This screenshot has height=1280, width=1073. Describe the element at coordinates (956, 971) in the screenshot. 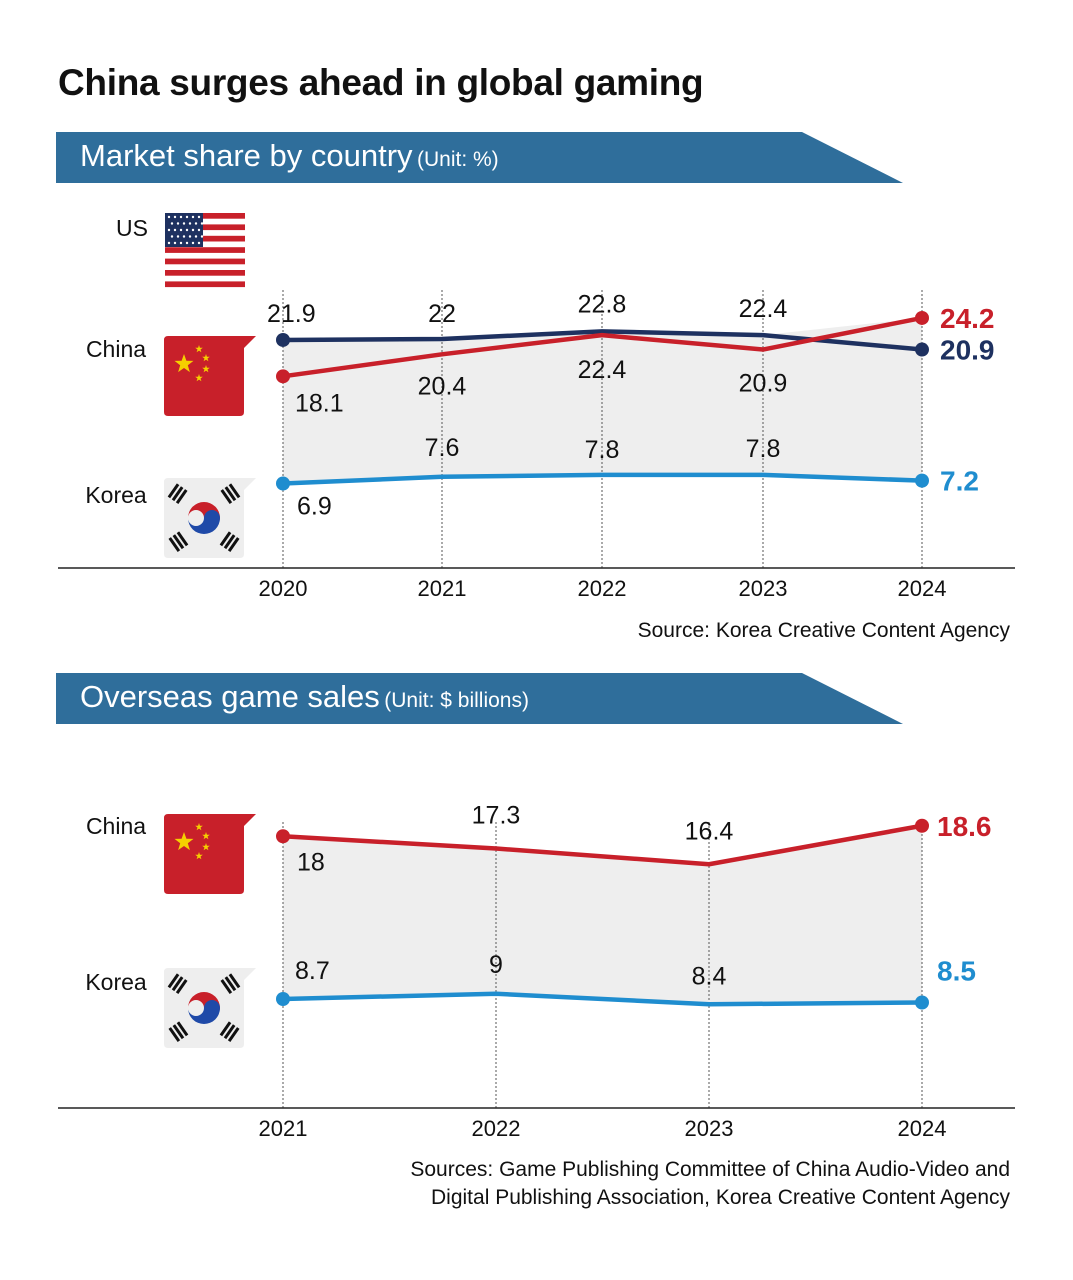

I see `data-label-final: 8.5` at that location.